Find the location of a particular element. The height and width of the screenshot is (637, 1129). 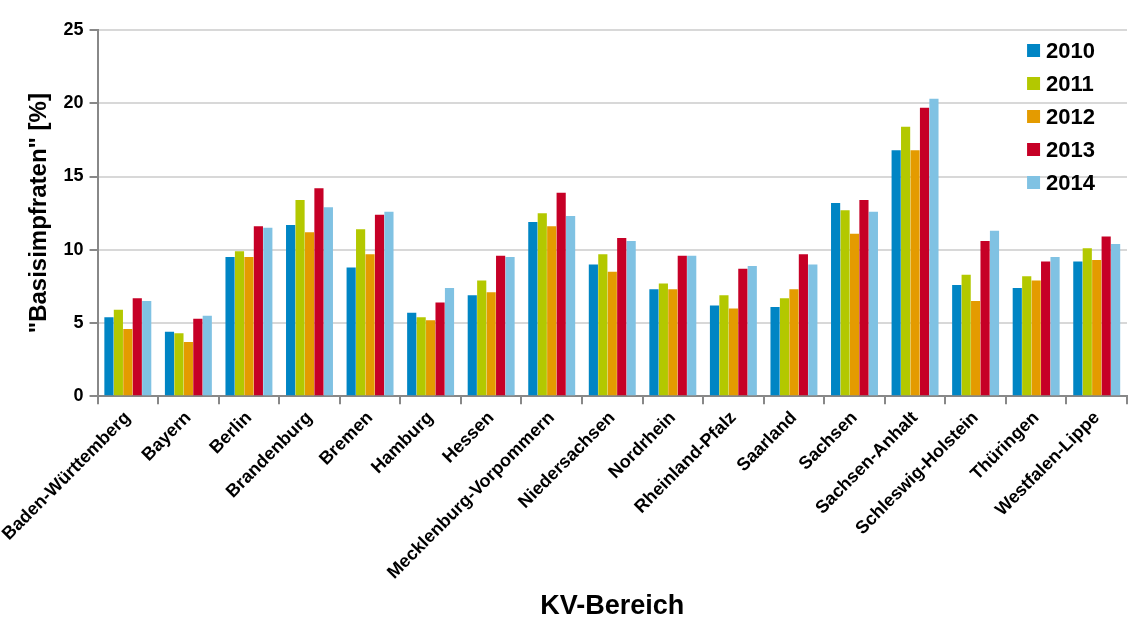

legend-label: 2010 is located at coordinates (1071, 50).